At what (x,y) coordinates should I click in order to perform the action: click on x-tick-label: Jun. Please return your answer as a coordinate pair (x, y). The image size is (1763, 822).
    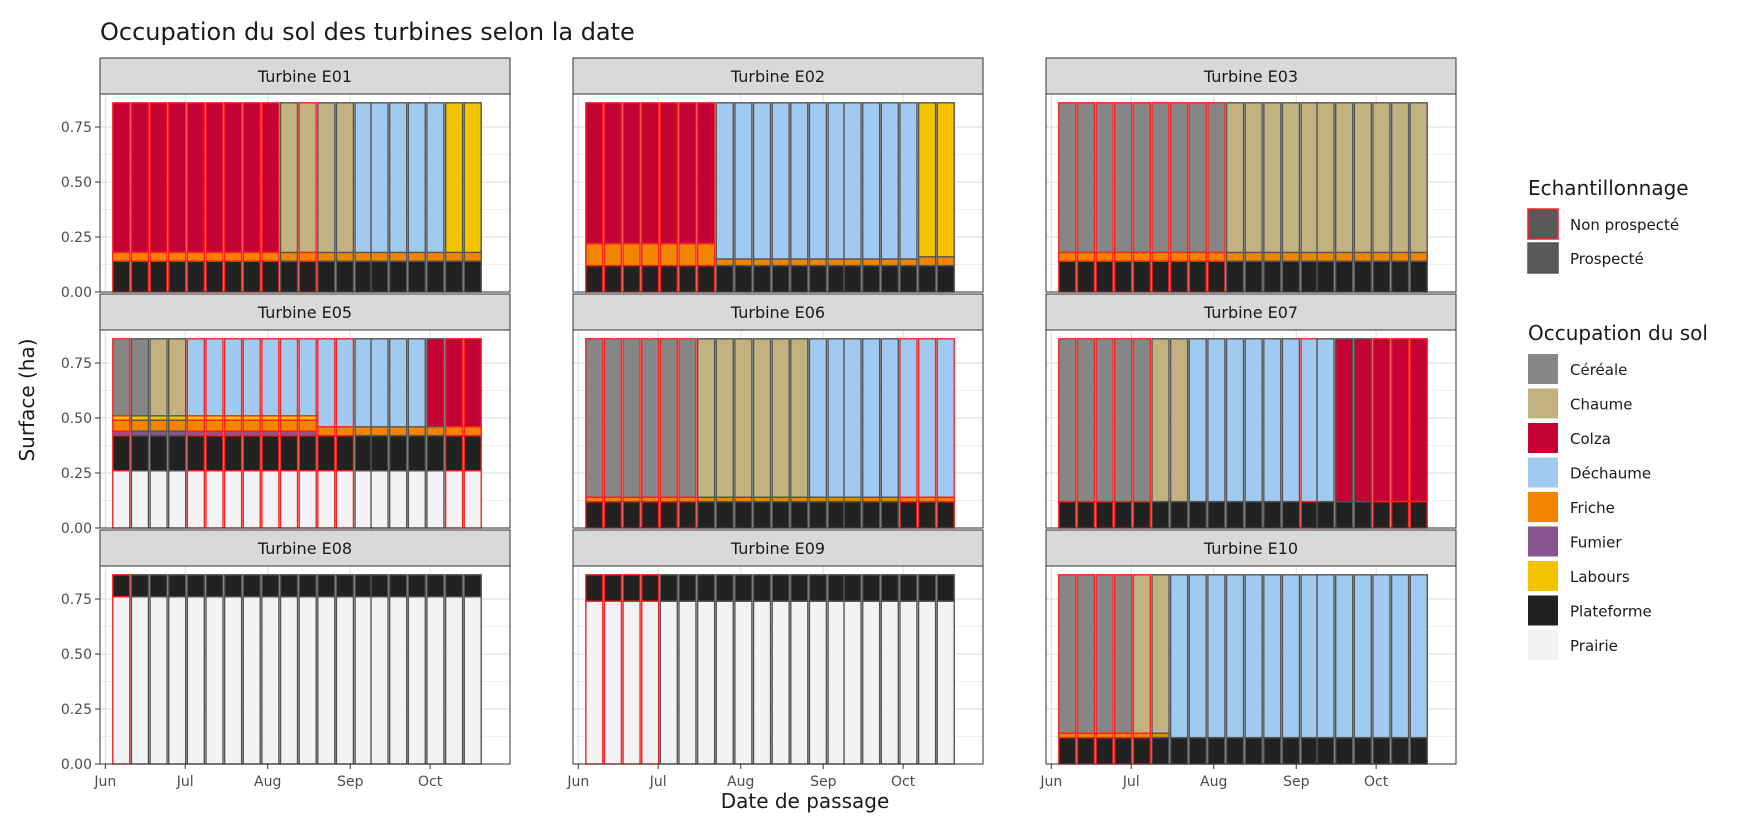
    Looking at the image, I should click on (577, 782).